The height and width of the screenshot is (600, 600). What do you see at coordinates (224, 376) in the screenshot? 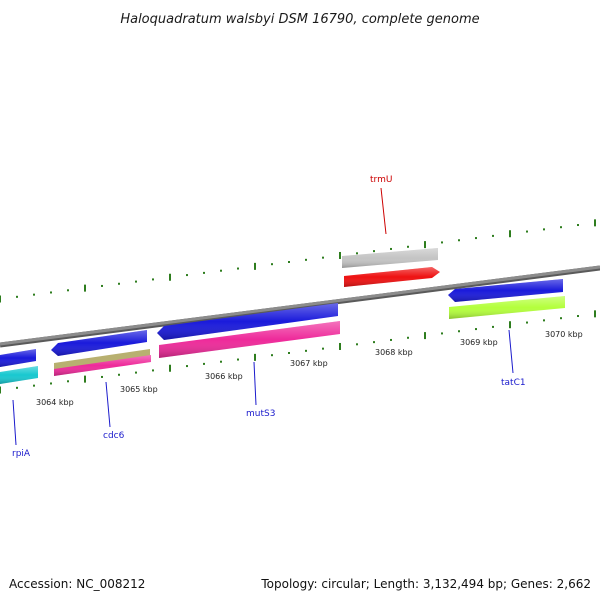
I see `tick-label: 3066 kbp` at bounding box center [224, 376].